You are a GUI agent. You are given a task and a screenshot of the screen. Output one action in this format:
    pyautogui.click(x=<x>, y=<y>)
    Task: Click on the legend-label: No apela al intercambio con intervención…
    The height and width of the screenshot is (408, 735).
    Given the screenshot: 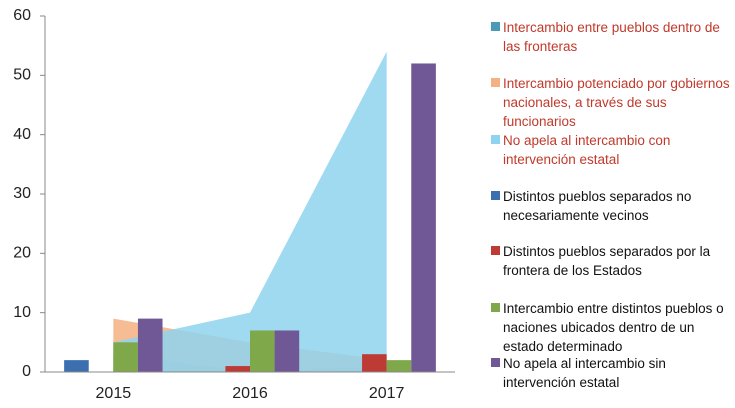 What is the action you would take?
    pyautogui.click(x=587, y=150)
    